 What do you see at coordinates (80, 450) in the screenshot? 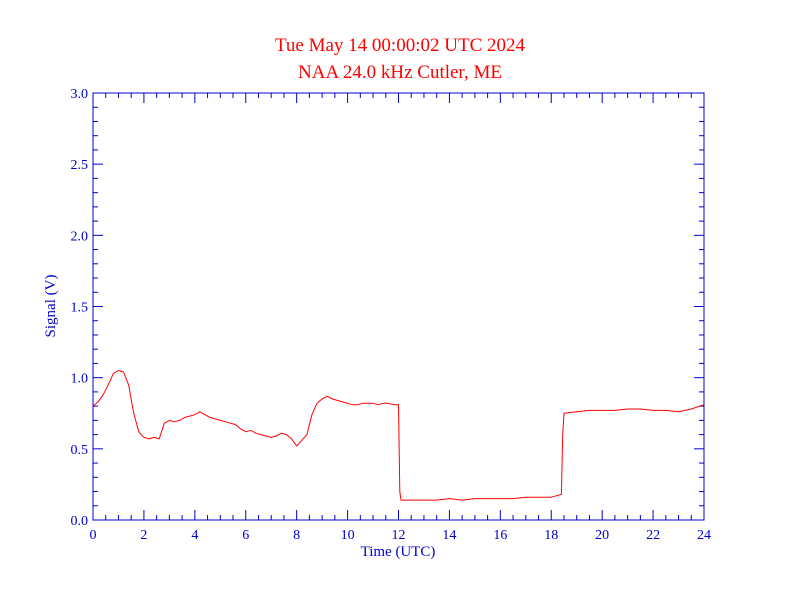
I see `y-tick-label: 0.5` at bounding box center [80, 450].